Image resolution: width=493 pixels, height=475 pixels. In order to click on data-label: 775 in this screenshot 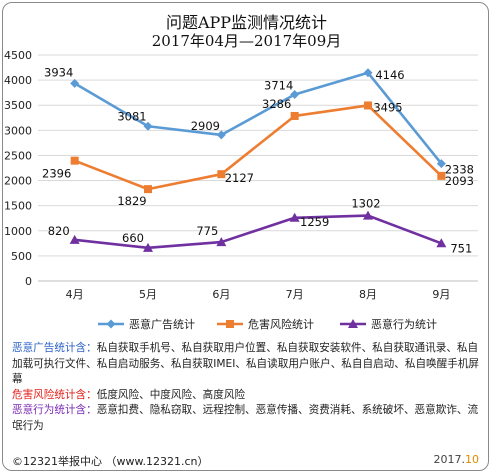, I will do `click(207, 231)`.